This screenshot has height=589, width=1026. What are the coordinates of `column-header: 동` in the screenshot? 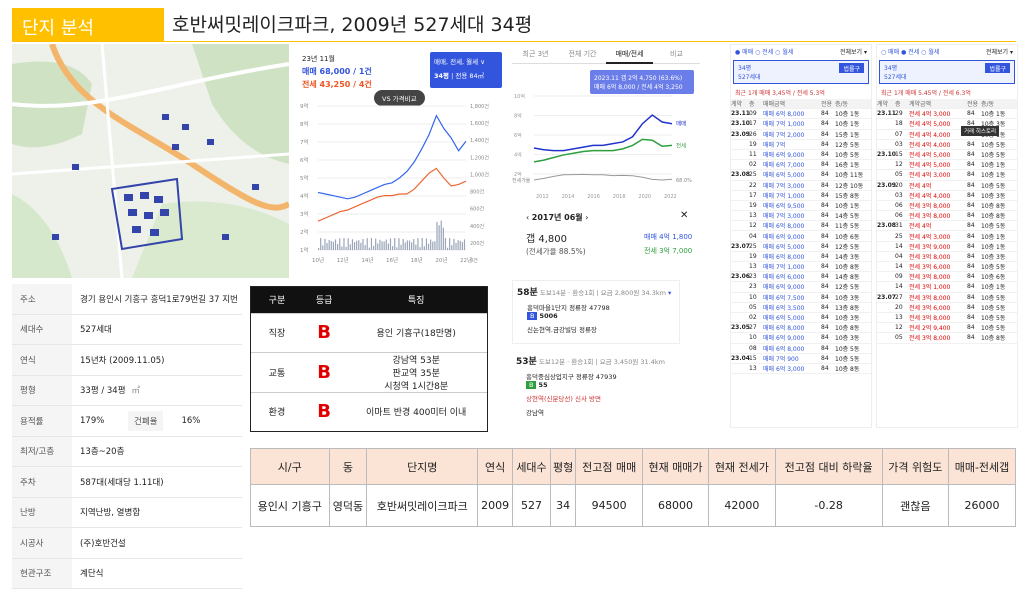 It's located at (348, 467).